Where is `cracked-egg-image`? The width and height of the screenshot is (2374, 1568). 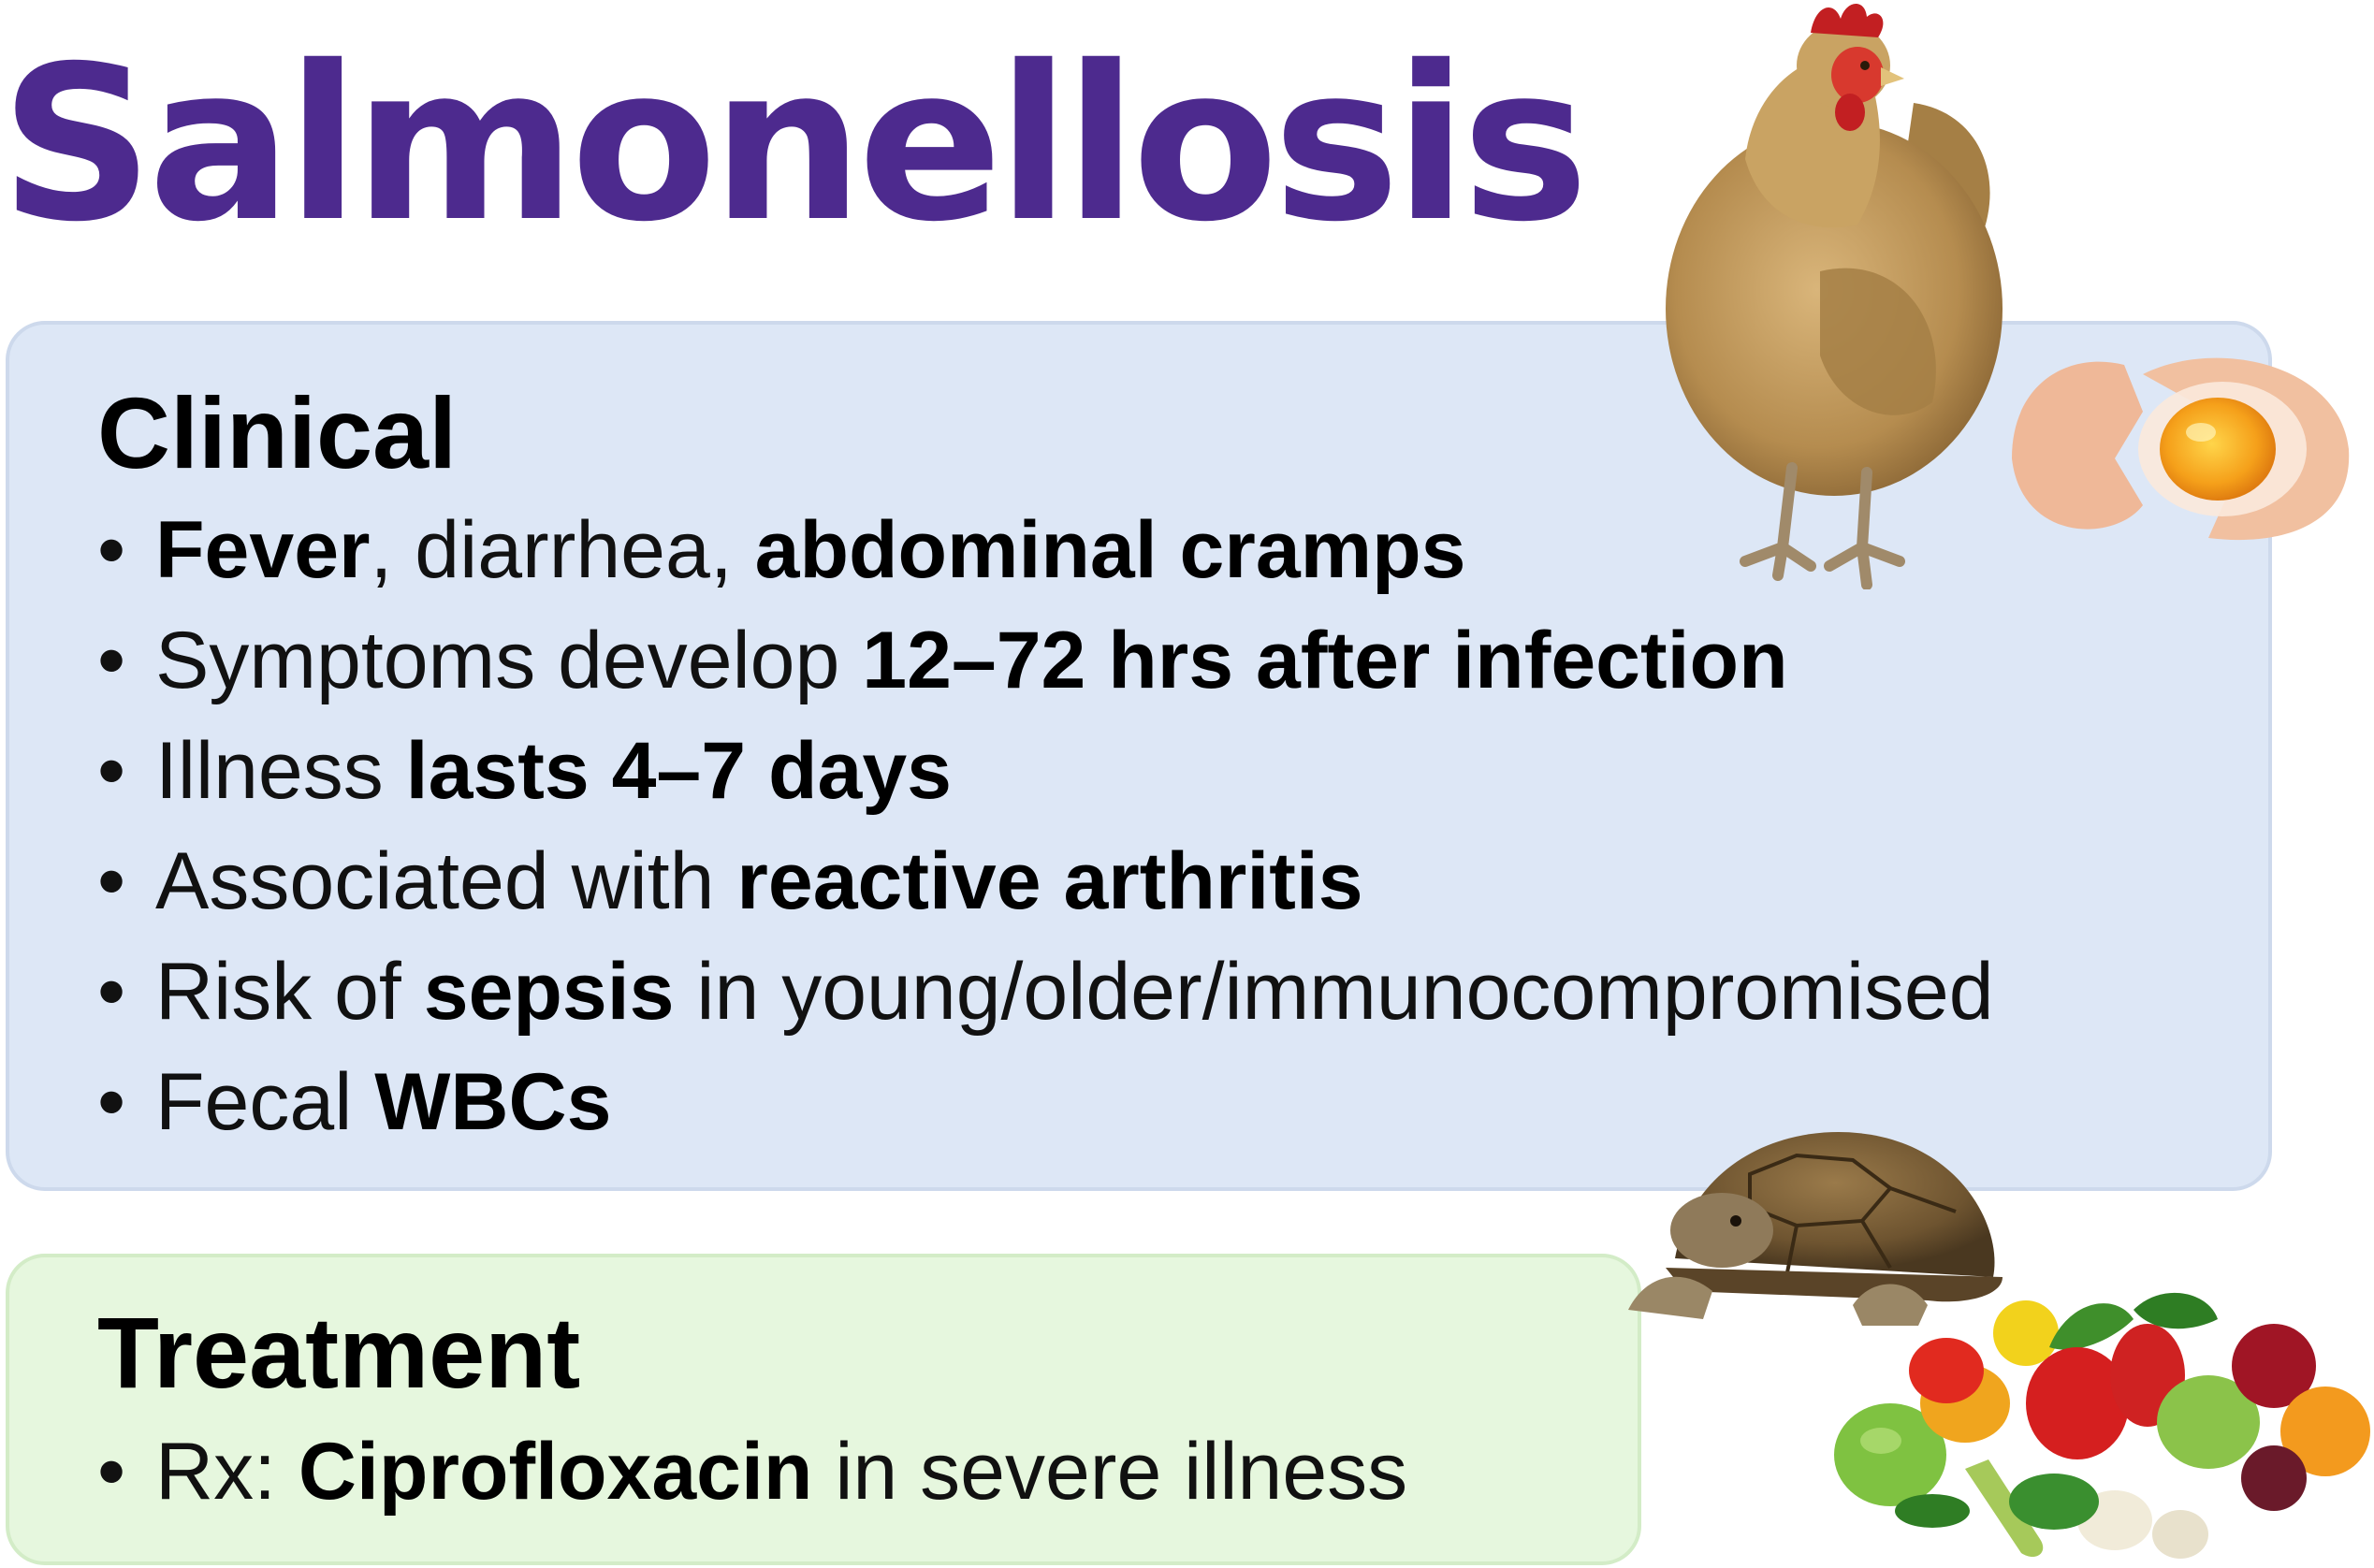 cracked-egg-image is located at coordinates (2181, 449).